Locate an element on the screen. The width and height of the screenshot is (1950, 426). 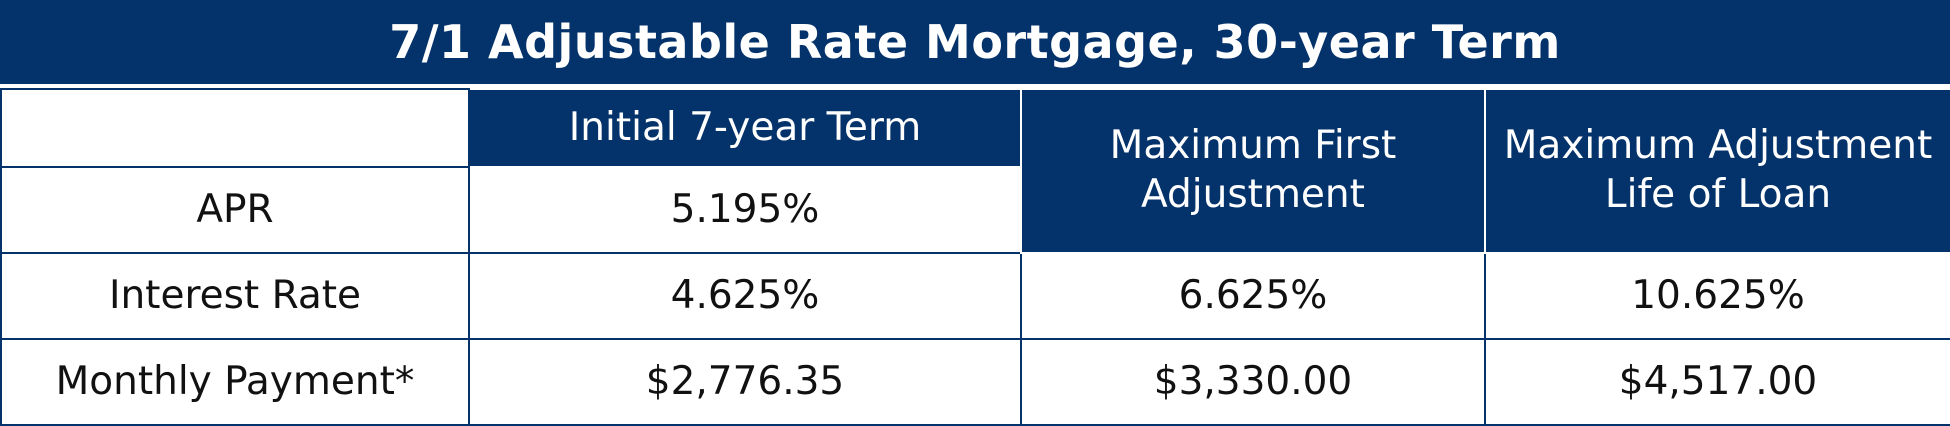
header-max-first-adjustment: Maximum First Adjustment is located at coordinates (1253, 171).